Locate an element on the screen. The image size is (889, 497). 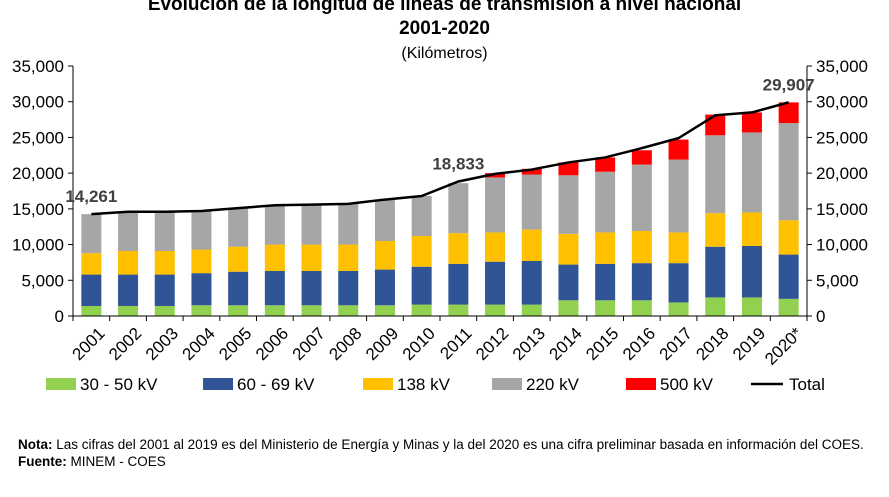
x-tick-label: 2006 is located at coordinates (272, 344).